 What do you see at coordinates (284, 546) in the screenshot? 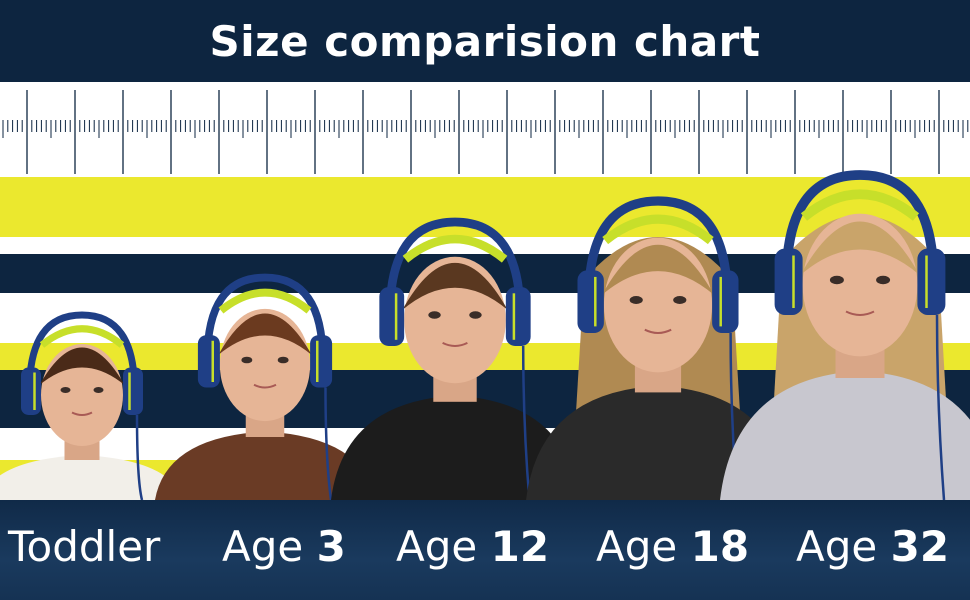
I see `label-age-3: Age 3` at bounding box center [284, 546].